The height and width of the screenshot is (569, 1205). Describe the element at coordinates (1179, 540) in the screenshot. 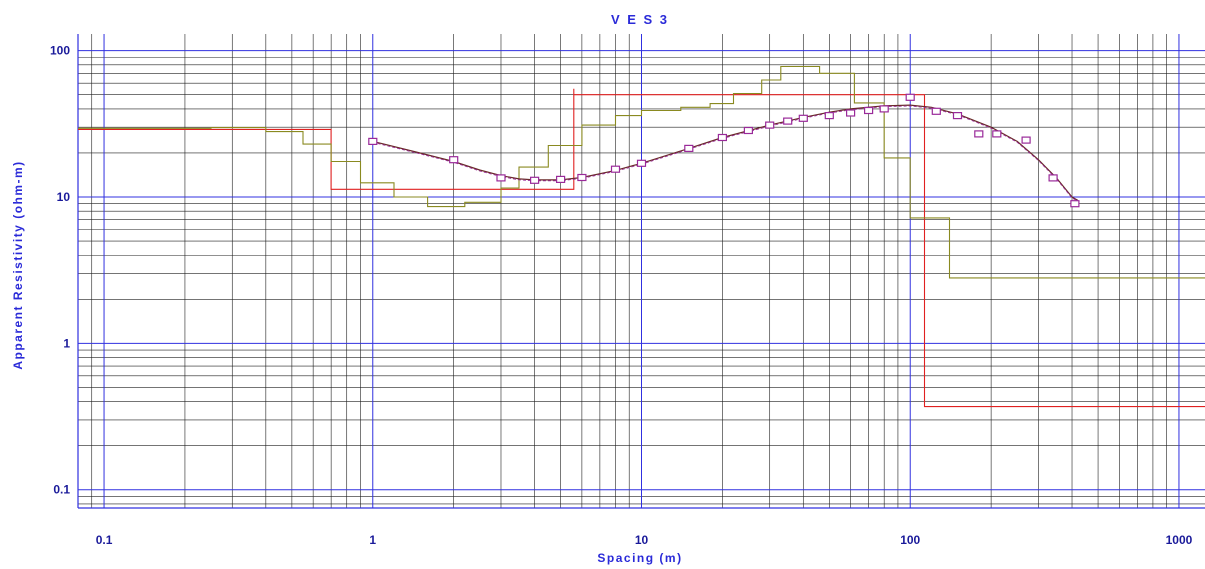

I see `x-tick-label: 1000` at that location.